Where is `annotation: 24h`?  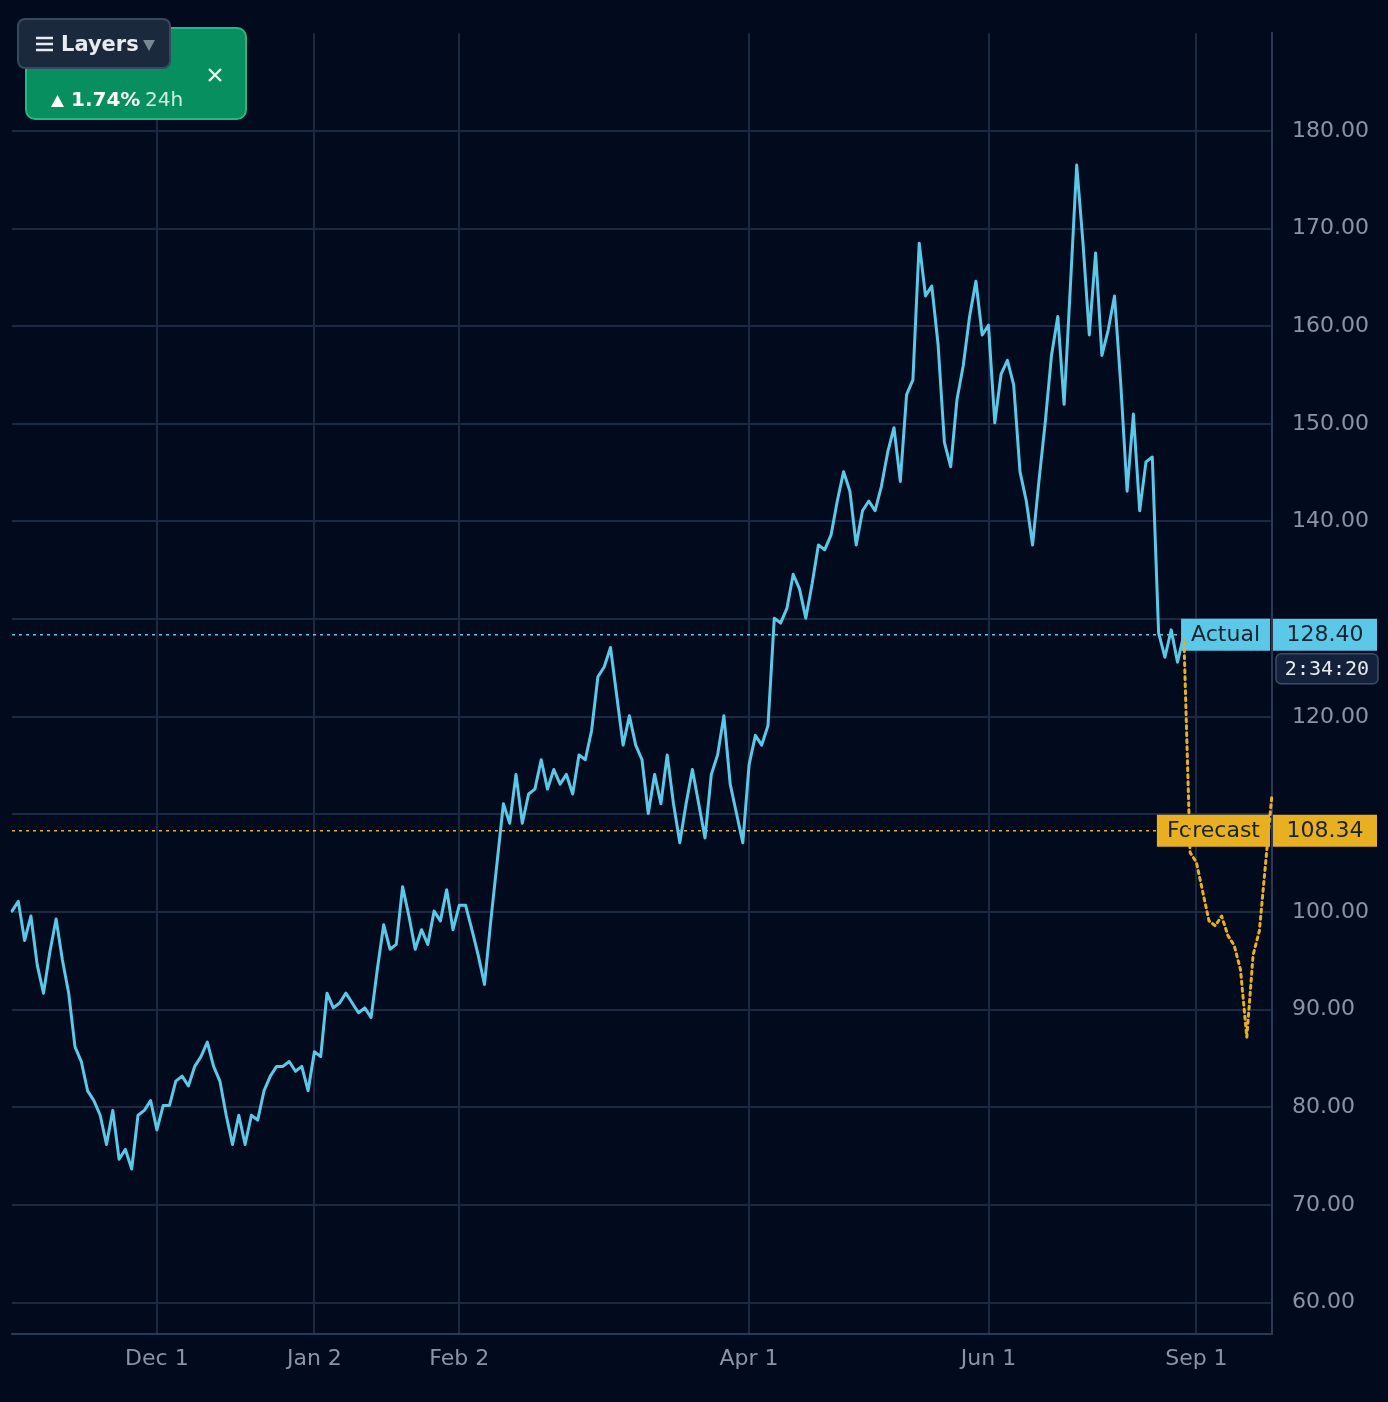
annotation: 24h is located at coordinates (164, 99).